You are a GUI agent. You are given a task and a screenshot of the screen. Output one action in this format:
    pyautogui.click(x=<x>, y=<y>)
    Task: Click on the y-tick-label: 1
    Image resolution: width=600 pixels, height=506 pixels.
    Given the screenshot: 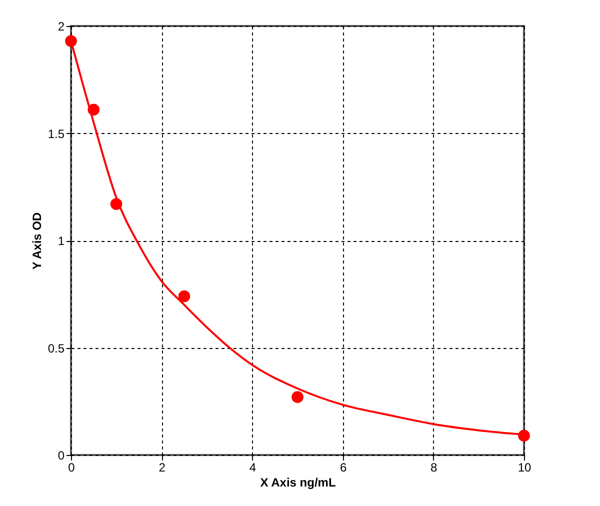 What is the action you would take?
    pyautogui.click(x=61, y=241)
    